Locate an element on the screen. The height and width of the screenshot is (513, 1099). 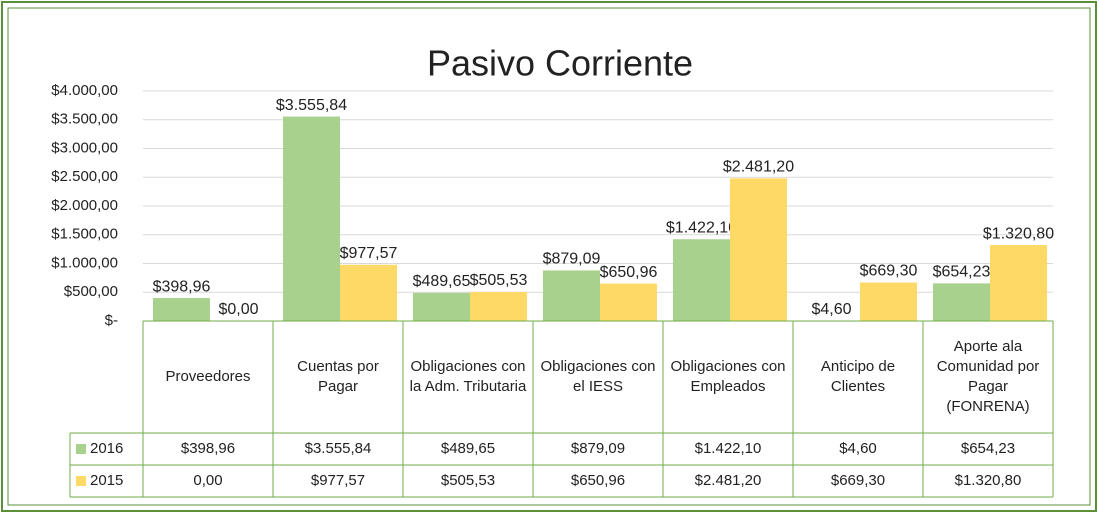
table-cell: $398,96 is located at coordinates (208, 448).